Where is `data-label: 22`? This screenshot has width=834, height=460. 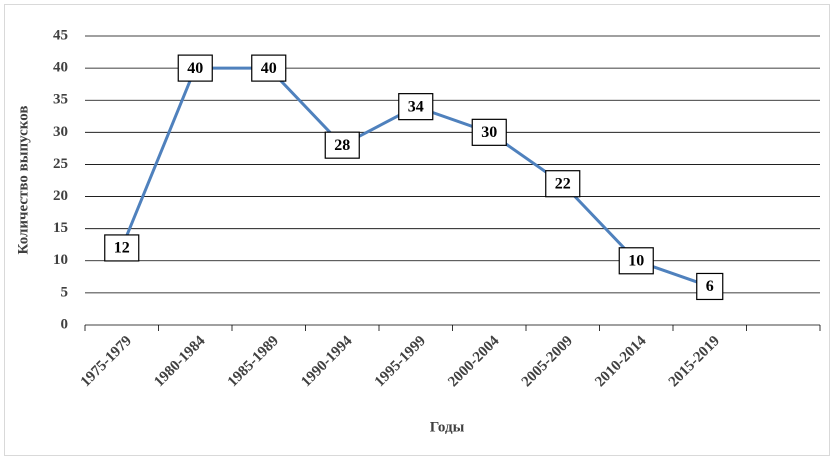 data-label: 22 is located at coordinates (563, 183).